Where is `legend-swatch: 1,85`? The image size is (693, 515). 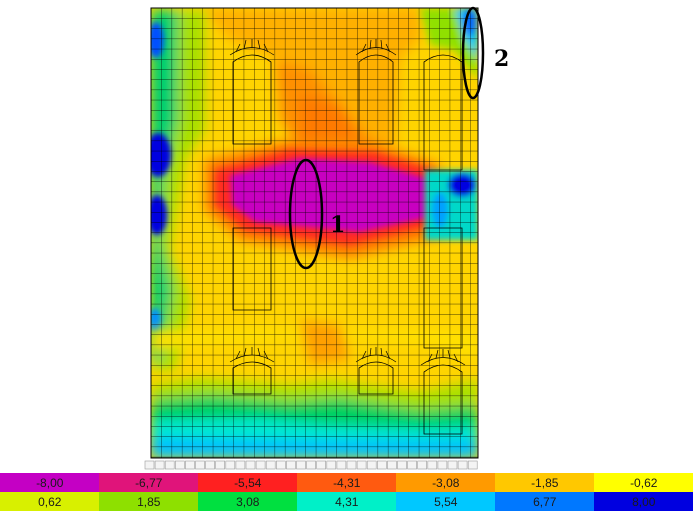 legend-swatch: 1,85 is located at coordinates (149, 501).